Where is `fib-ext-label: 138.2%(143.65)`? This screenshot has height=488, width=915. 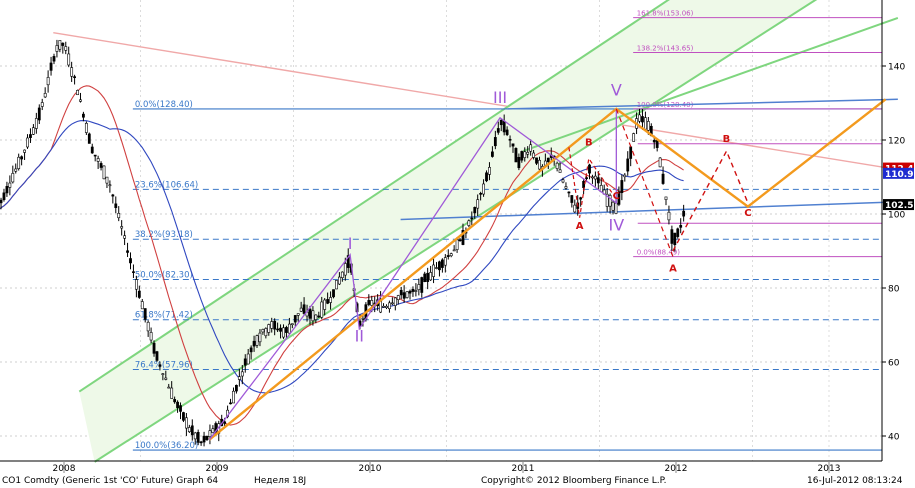 fib-ext-label: 138.2%(143.65) is located at coordinates (665, 48).